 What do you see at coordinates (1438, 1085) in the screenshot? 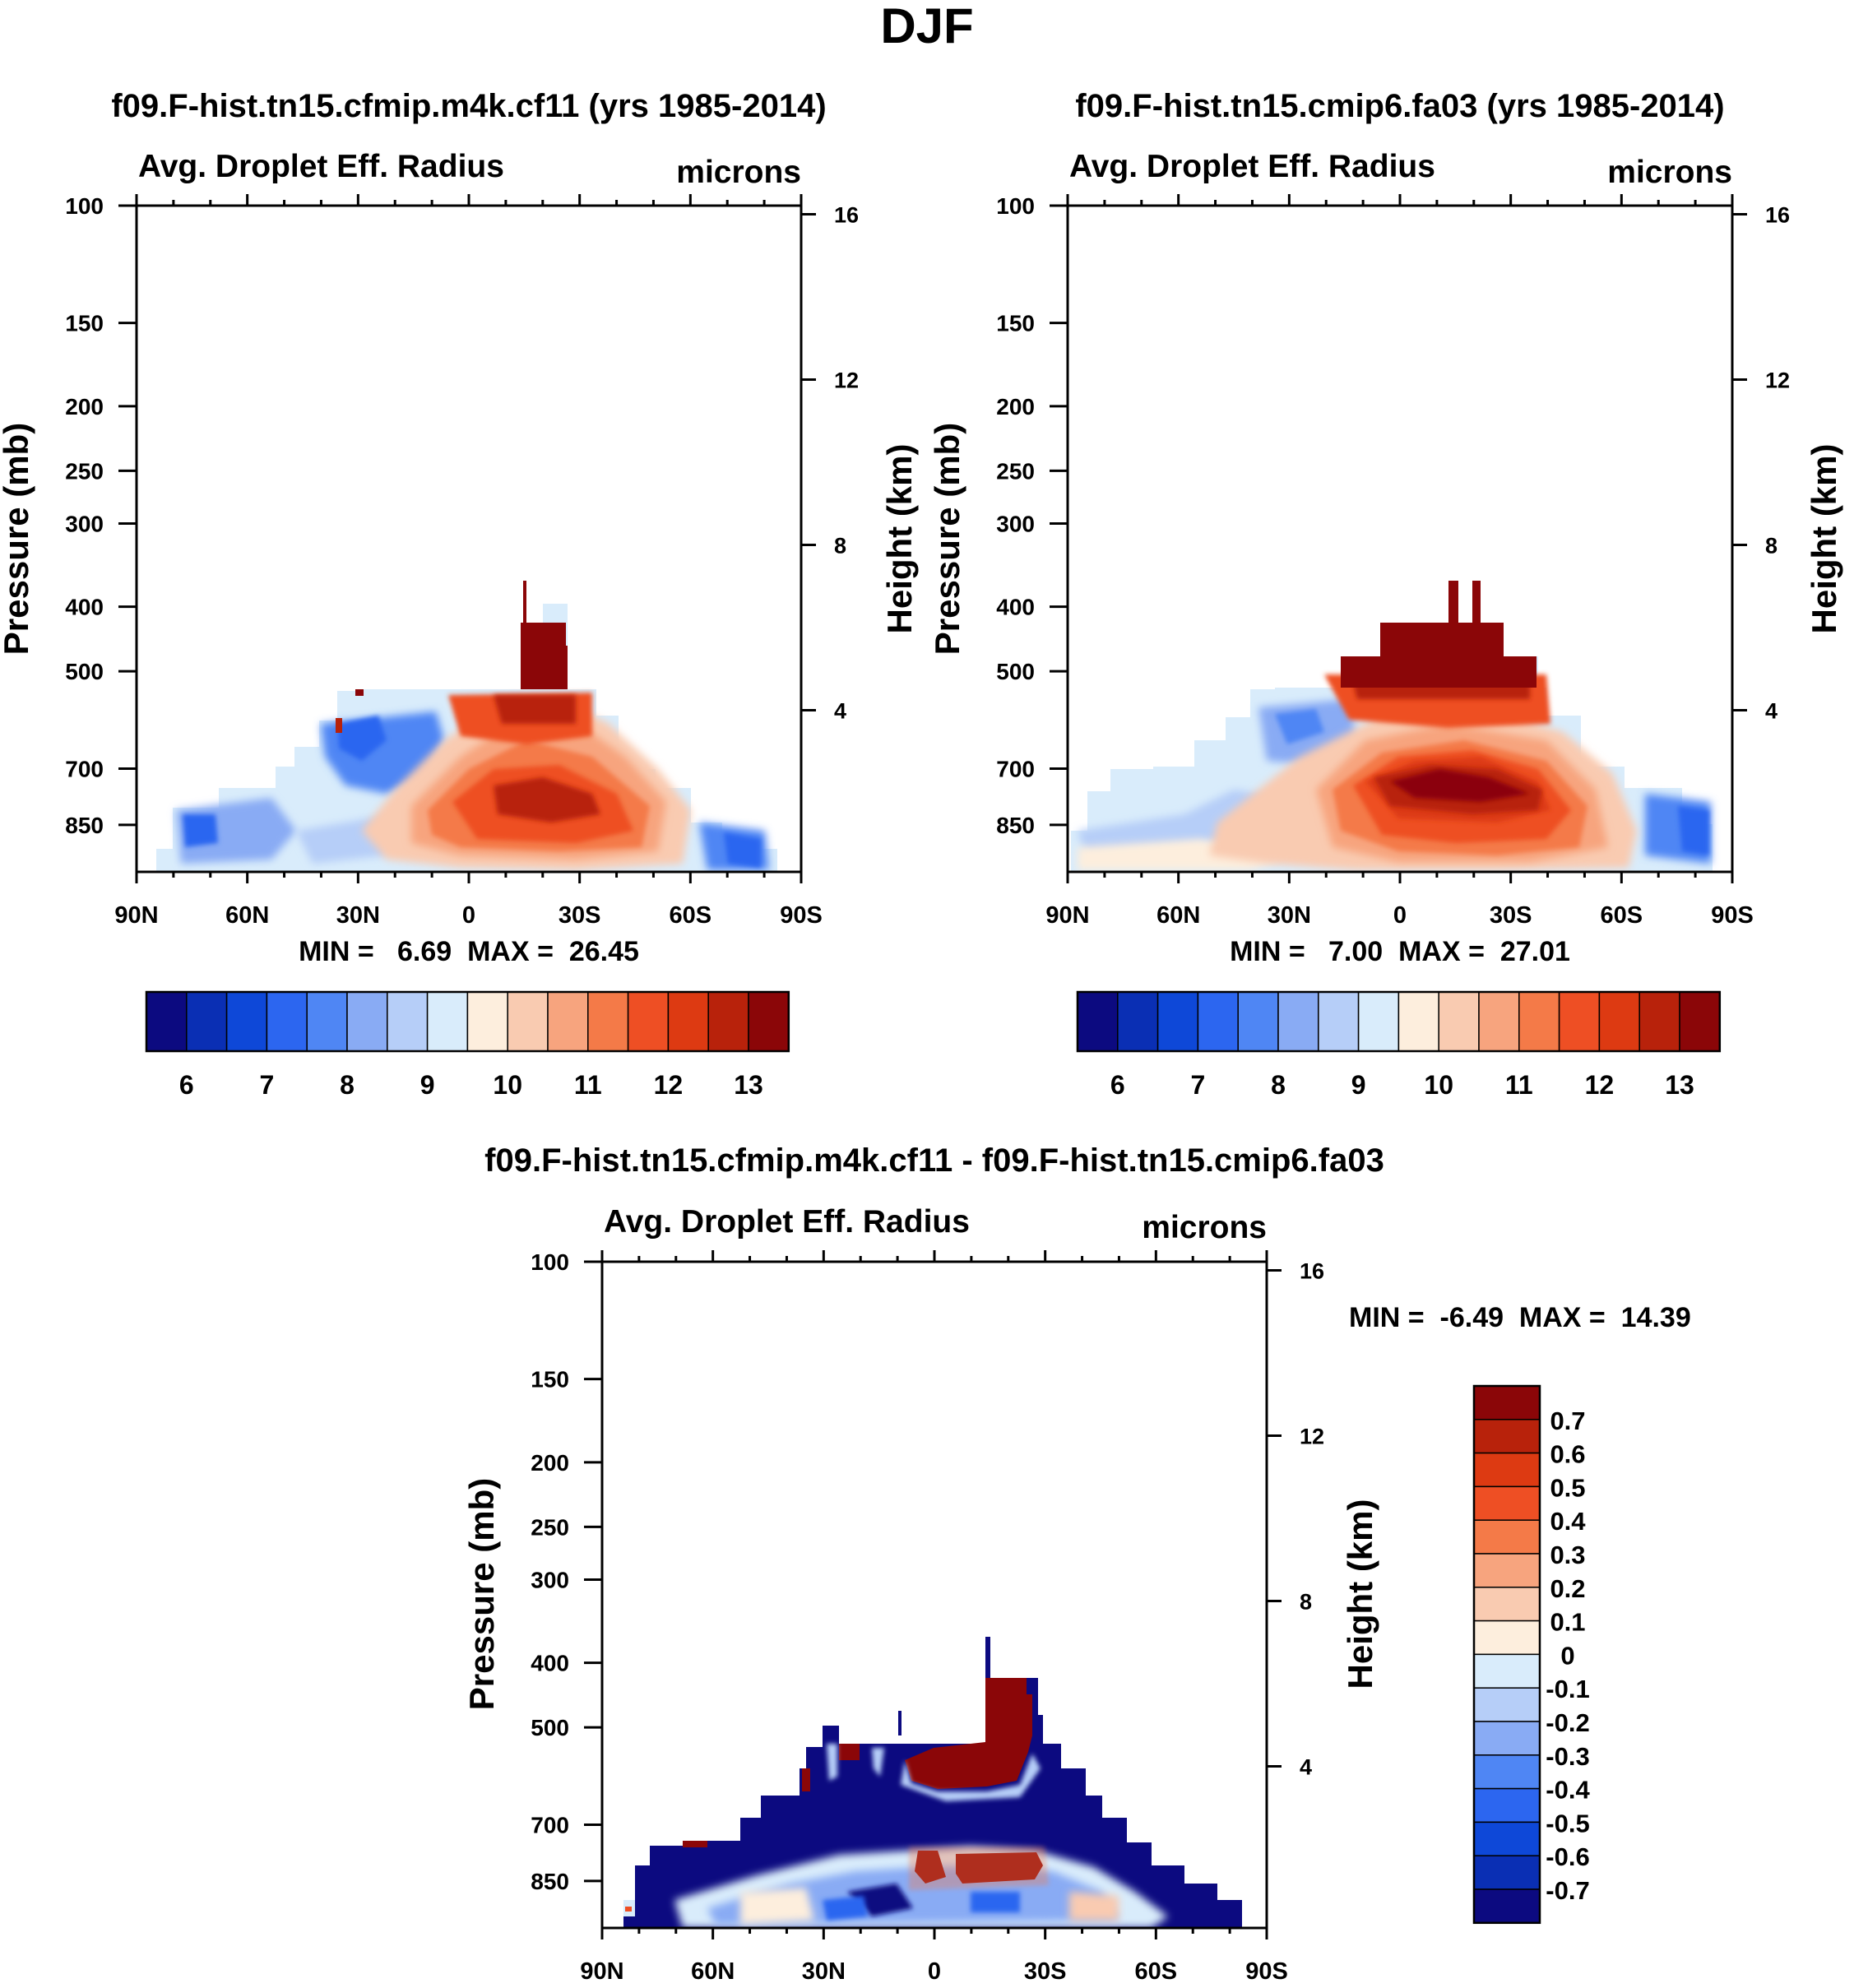
I see `colorbar-label: 10` at bounding box center [1438, 1085].